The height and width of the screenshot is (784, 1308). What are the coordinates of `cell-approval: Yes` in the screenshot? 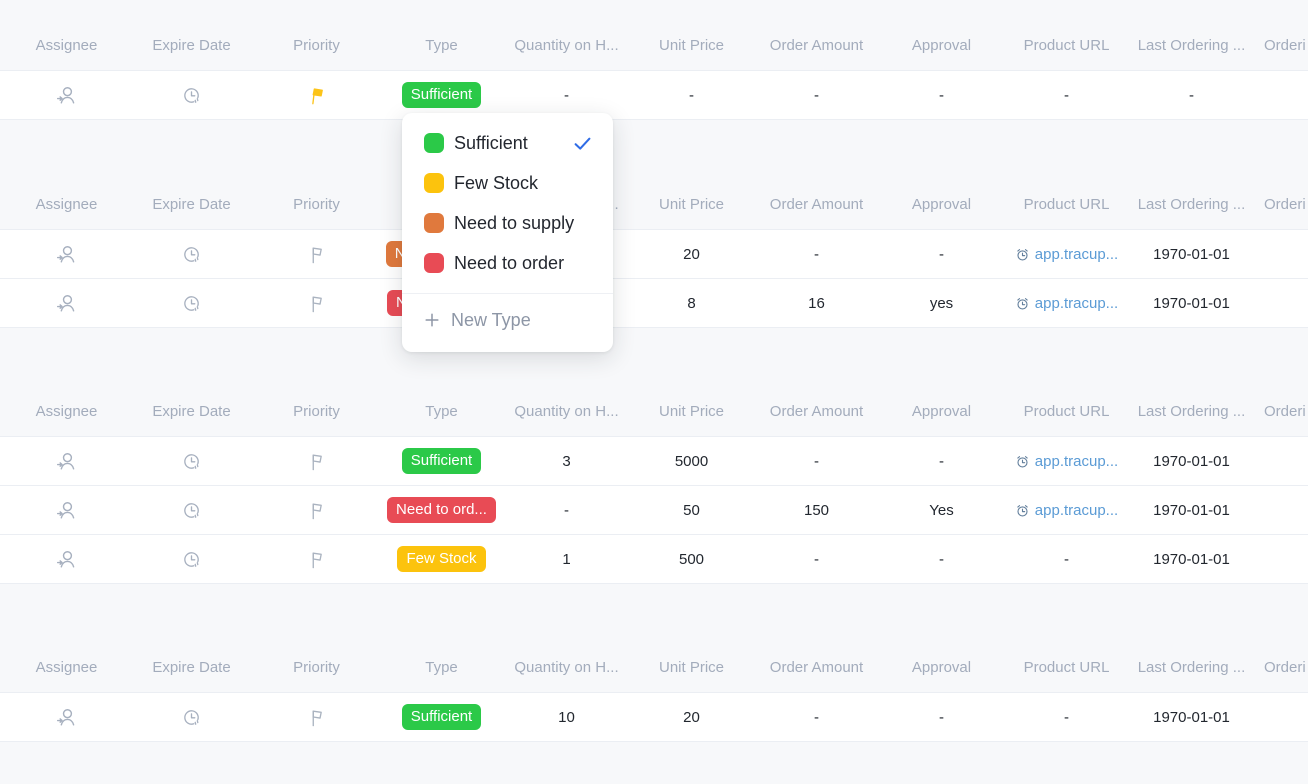 It's located at (941, 510).